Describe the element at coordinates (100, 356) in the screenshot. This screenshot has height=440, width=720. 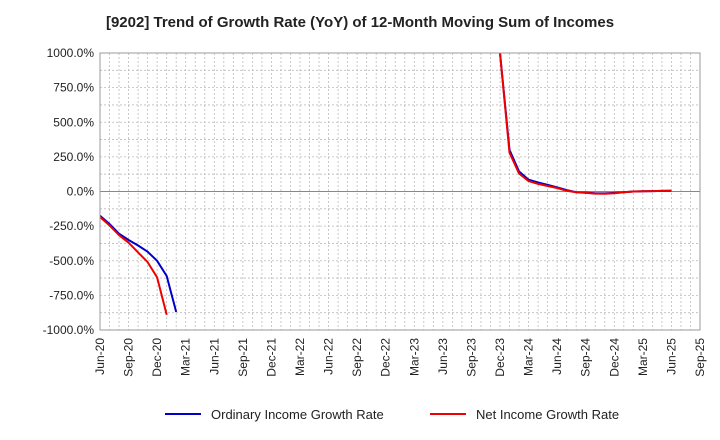
I see `x-tick-label: Jun-20` at that location.